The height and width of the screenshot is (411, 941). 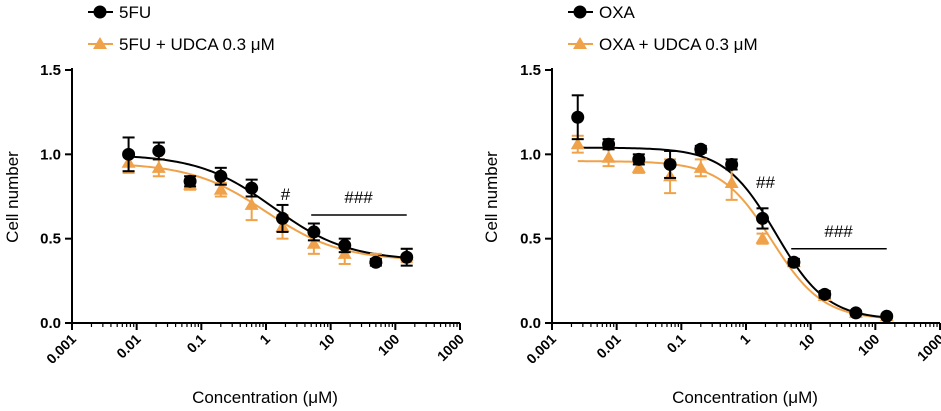 What do you see at coordinates (617, 12) in the screenshot?
I see `legend-label-oxa: OXA` at bounding box center [617, 12].